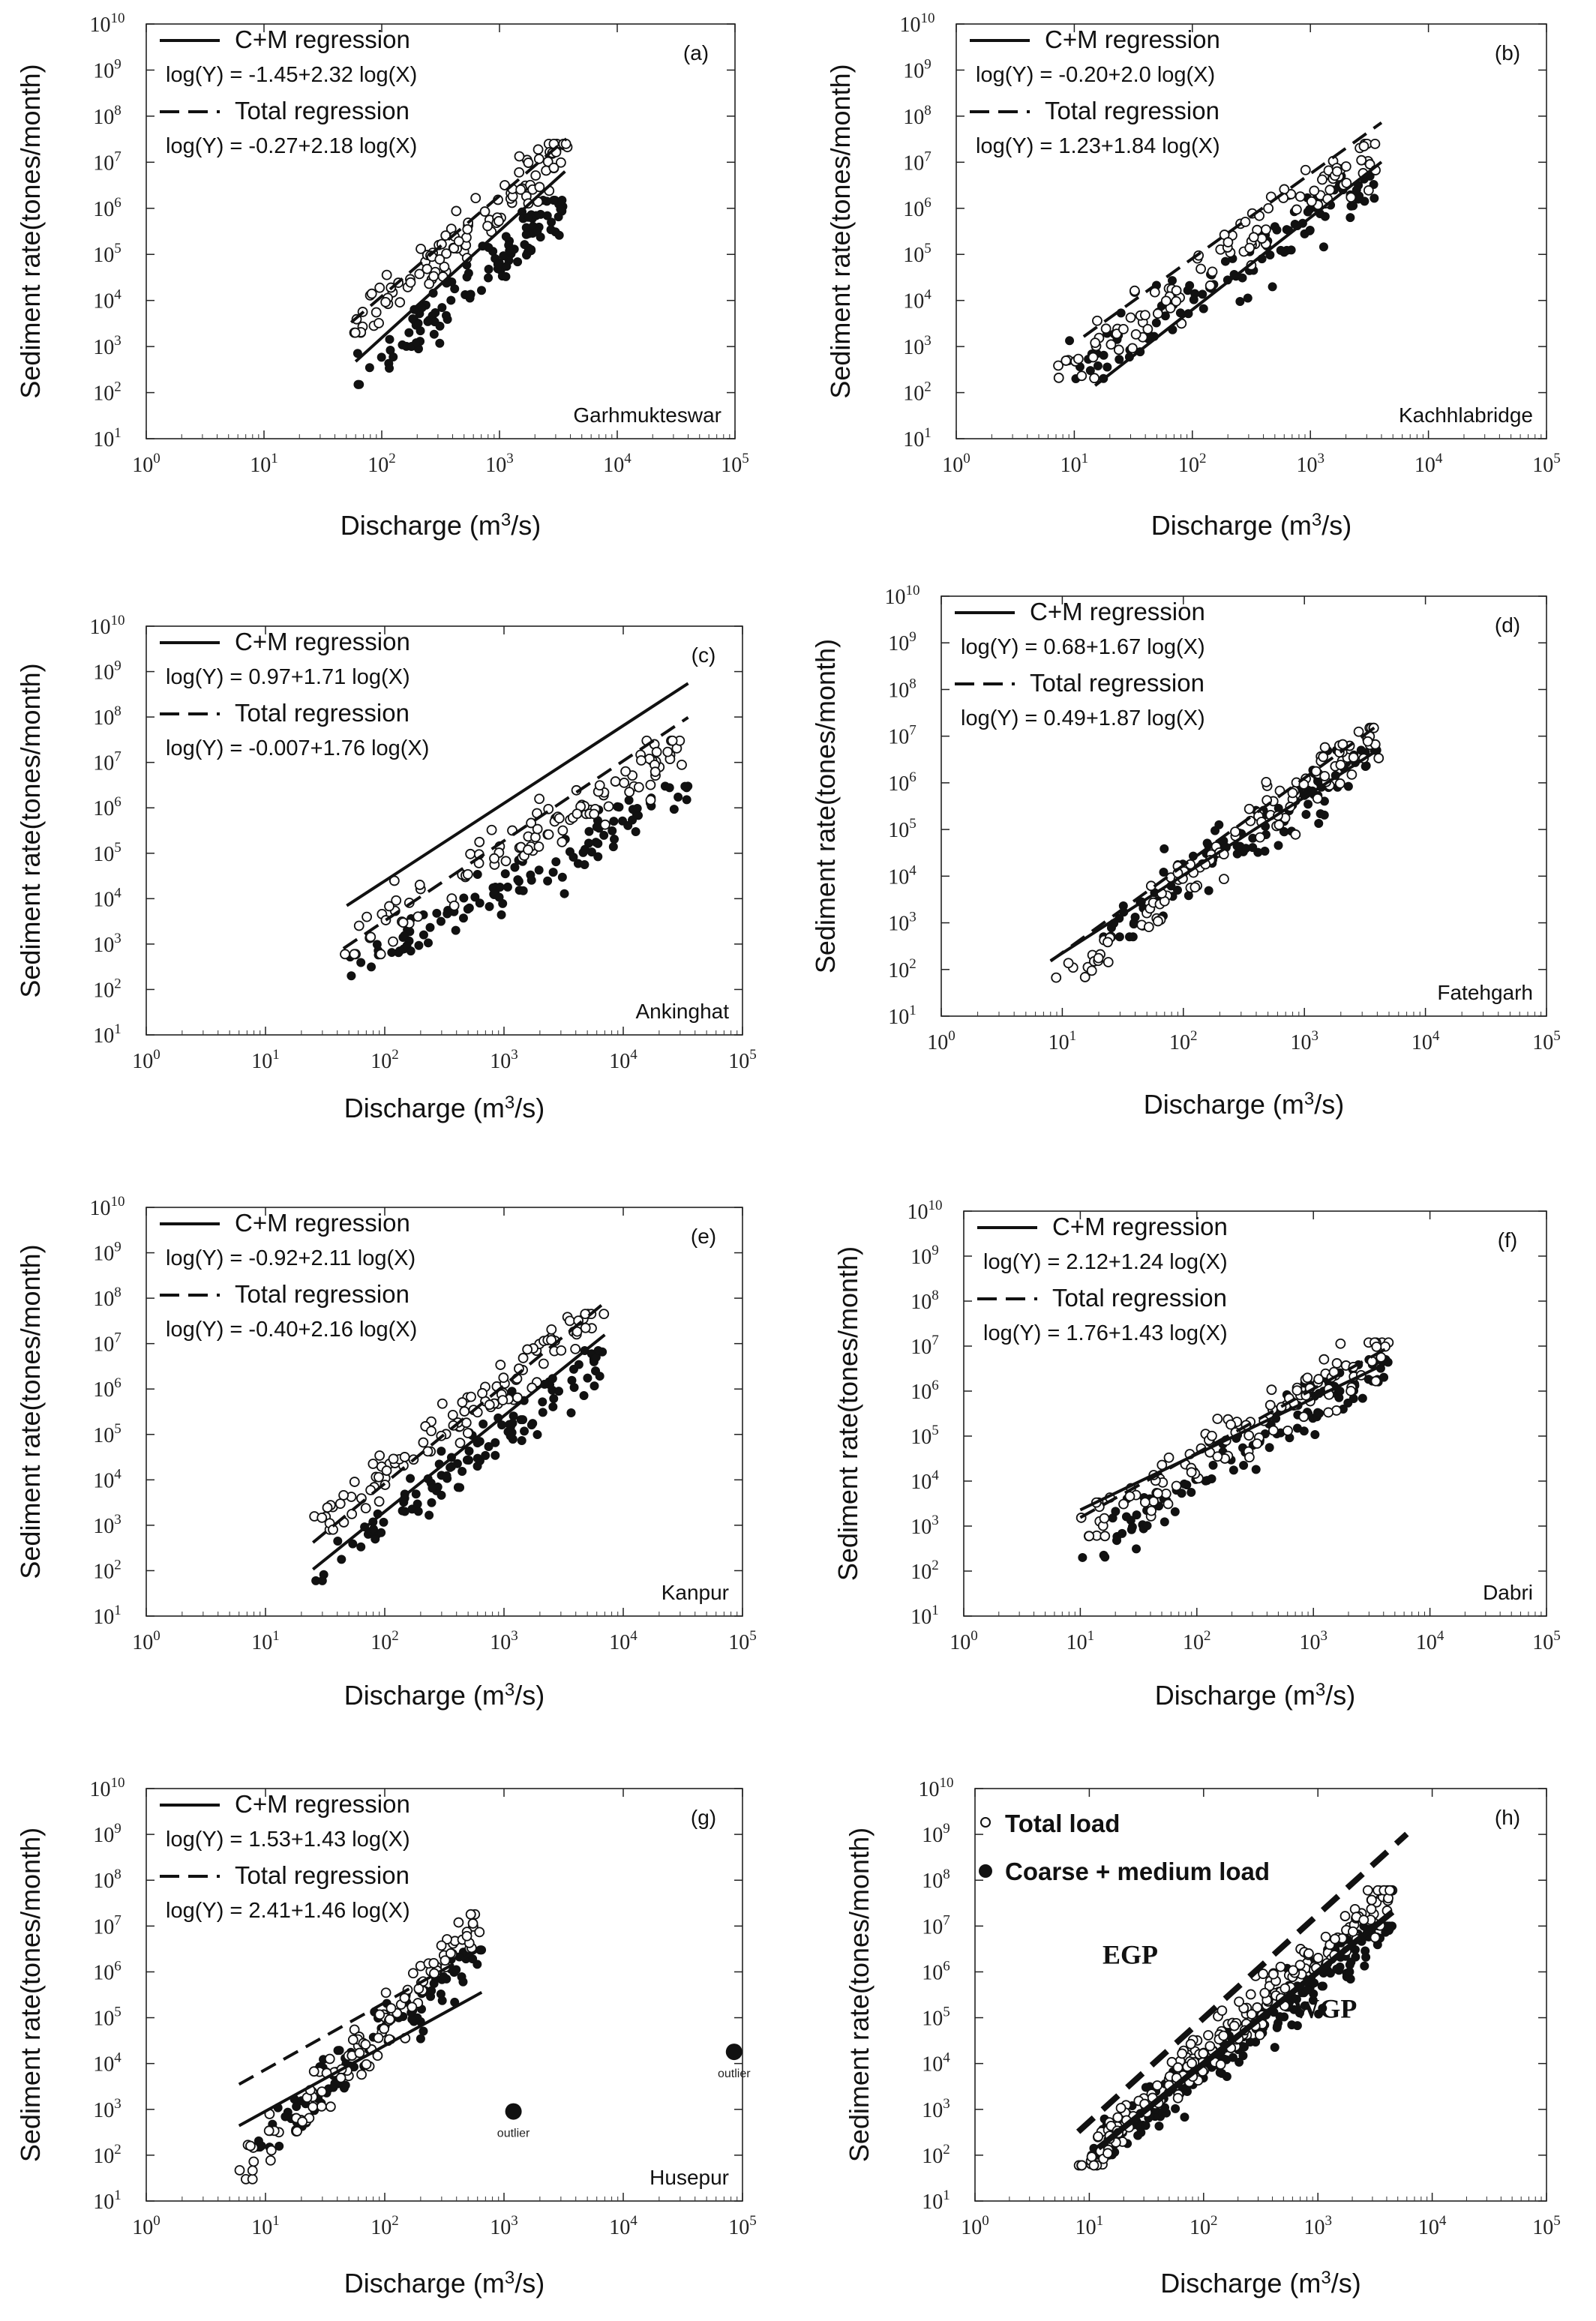 Image resolution: width=1596 pixels, height=2321 pixels. I want to click on station-label: Fatehgarh, so click(1485, 992).